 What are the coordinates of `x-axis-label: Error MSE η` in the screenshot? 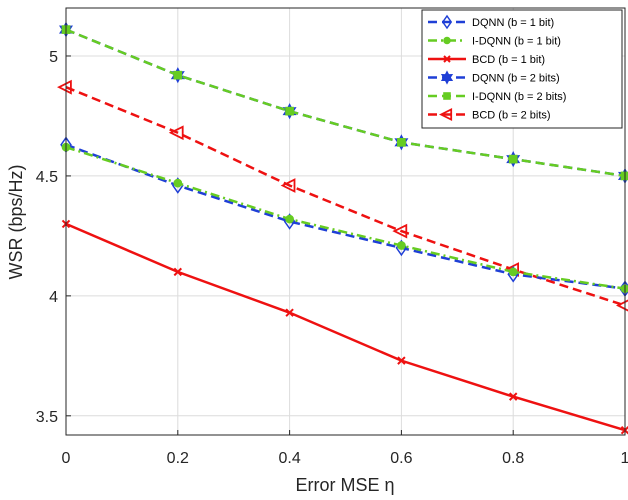 It's located at (344, 485).